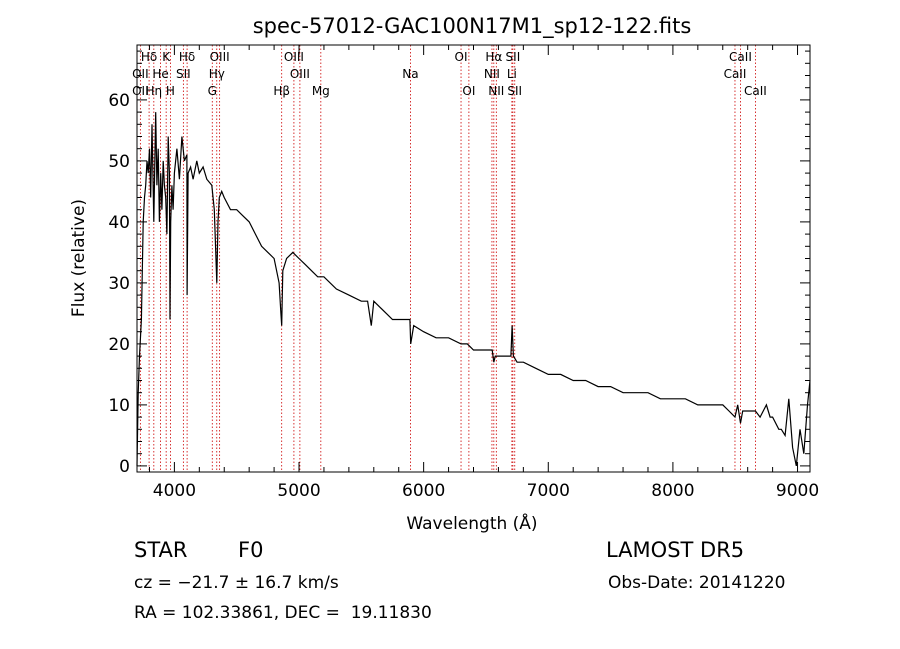 This screenshot has height=649, width=900. I want to click on x-tick-label: 4000, so click(174, 491).